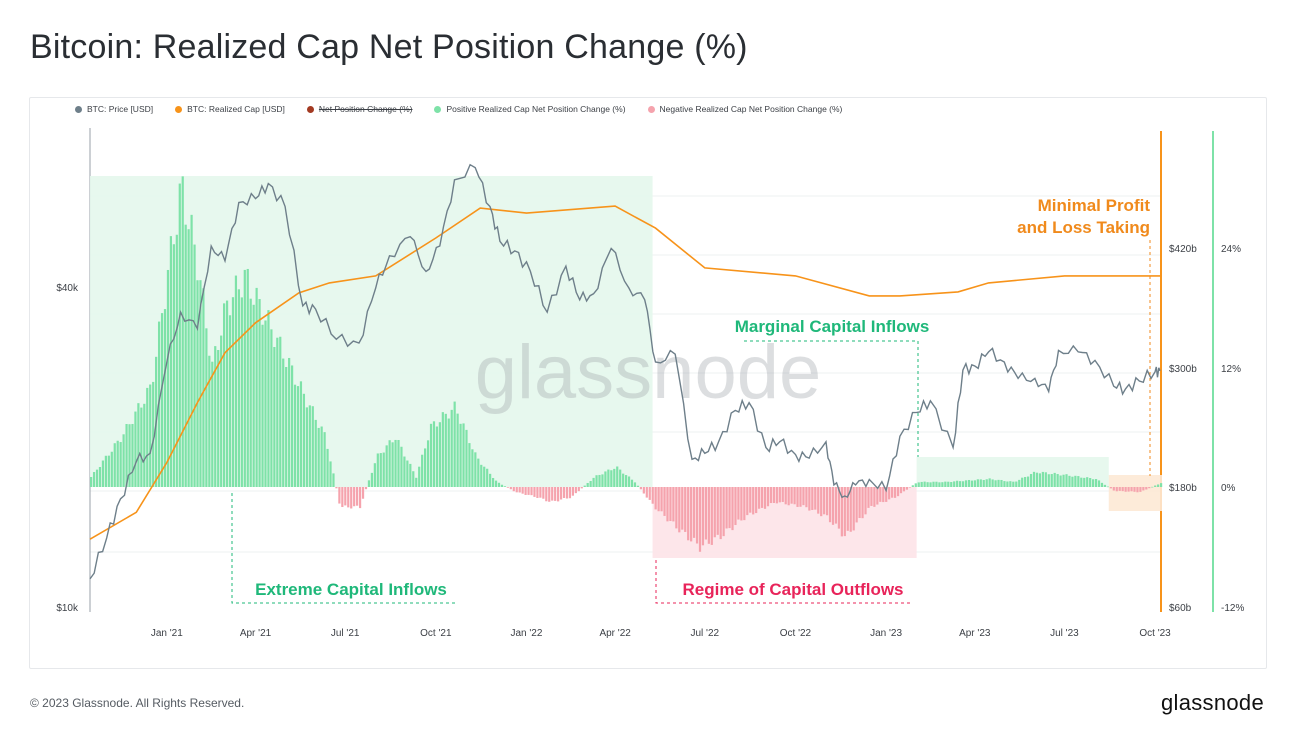 The image size is (1292, 745). Describe the element at coordinates (886, 633) in the screenshot. I see `x-tick-label: Jan '23` at that location.